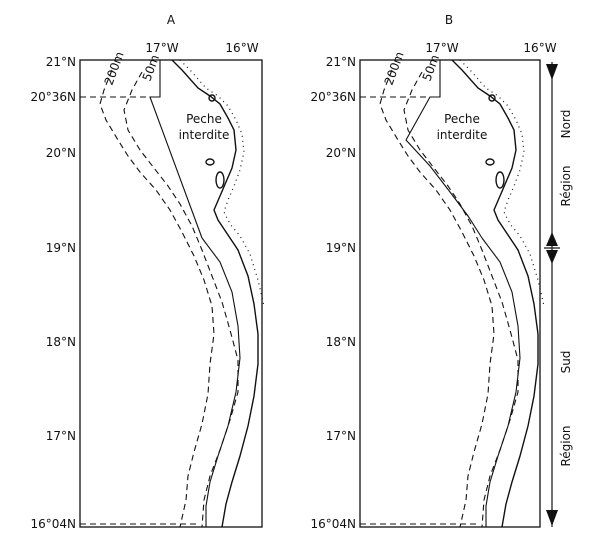  What do you see at coordinates (171, 20) in the screenshot?
I see `panel-label: A` at bounding box center [171, 20].